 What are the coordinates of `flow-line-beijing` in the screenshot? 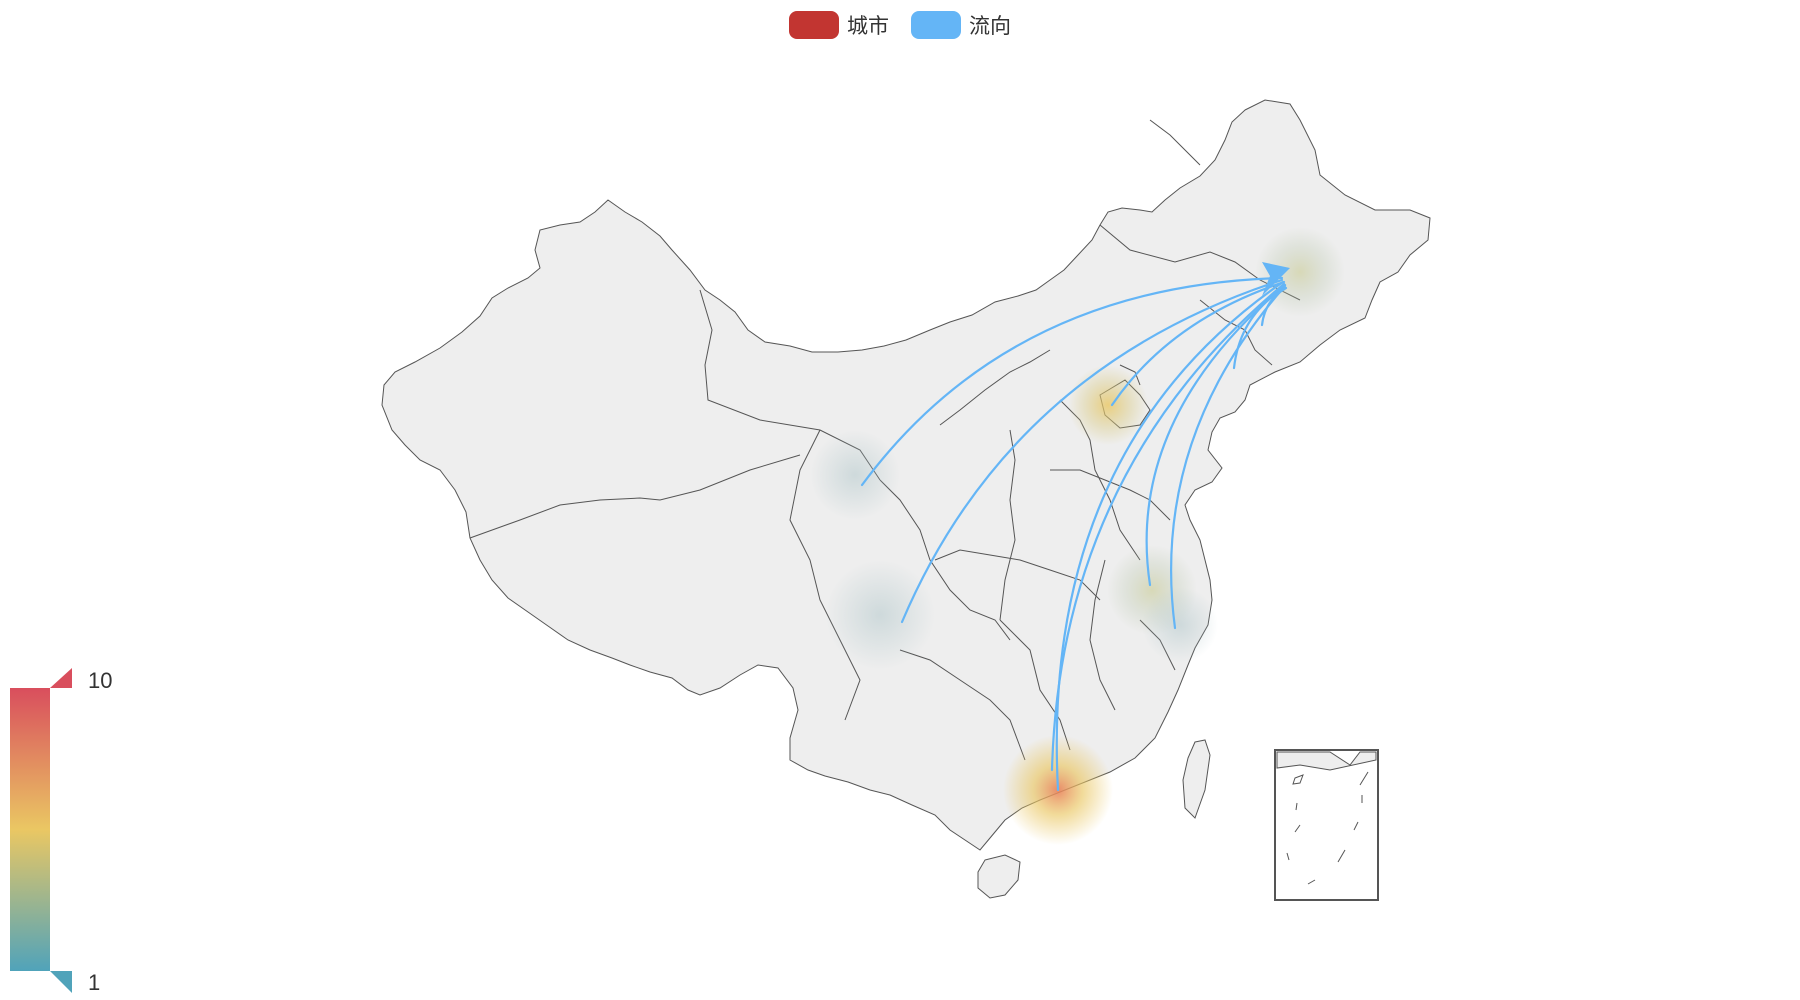 It's located at (1198, 343).